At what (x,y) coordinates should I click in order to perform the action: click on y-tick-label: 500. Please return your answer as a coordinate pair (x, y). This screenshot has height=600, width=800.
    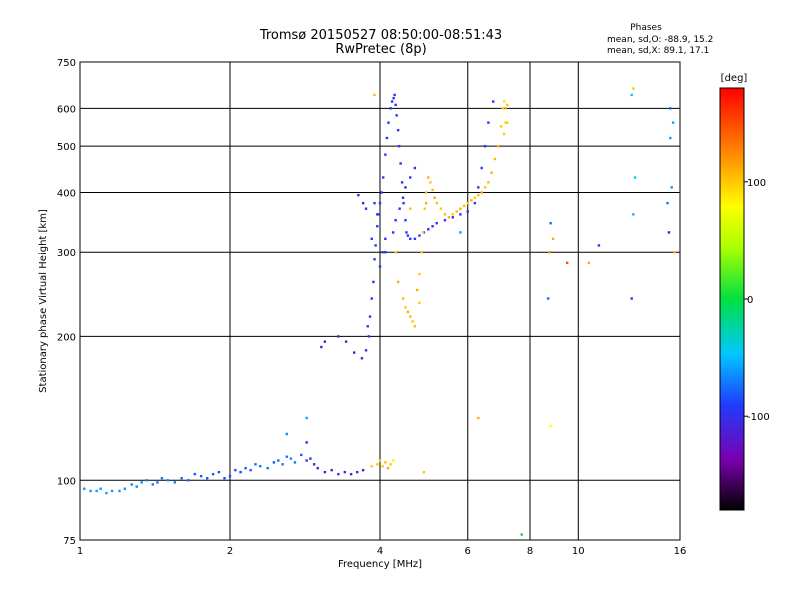
    Looking at the image, I should click on (66, 147).